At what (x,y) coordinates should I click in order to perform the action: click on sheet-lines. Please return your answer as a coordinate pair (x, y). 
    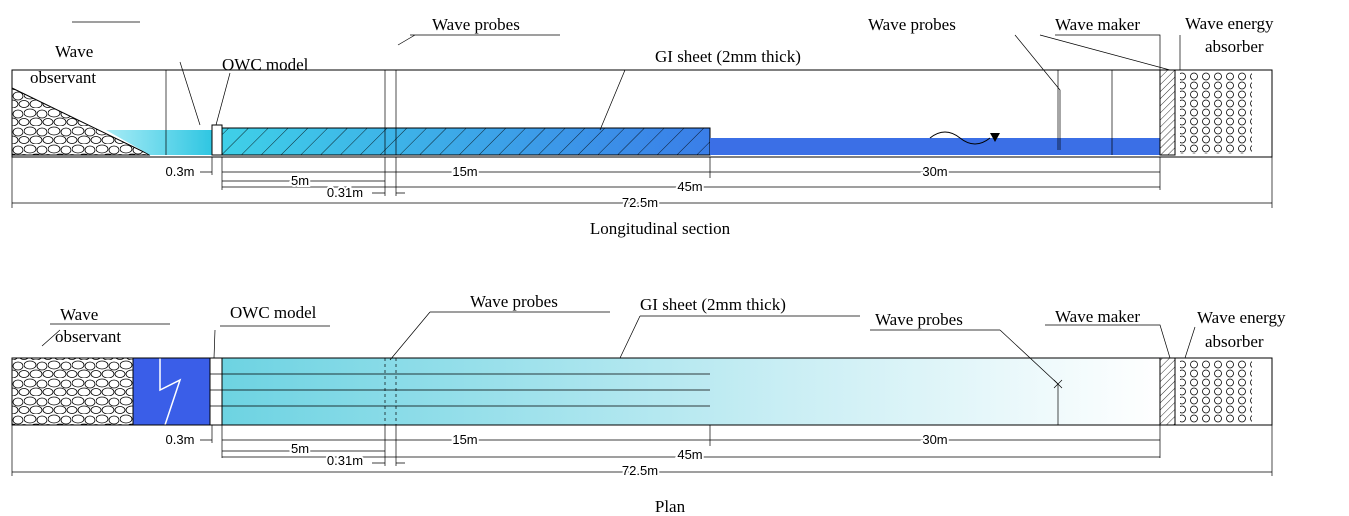
    Looking at the image, I should click on (466, 390).